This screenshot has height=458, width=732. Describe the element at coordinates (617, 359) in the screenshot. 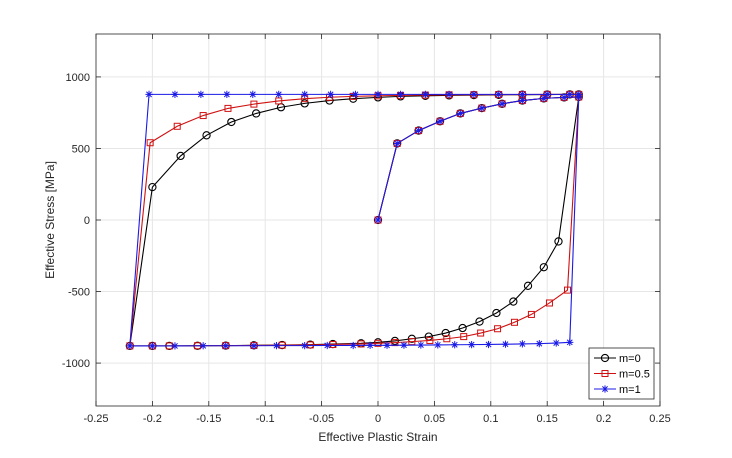

I see `legend-item-m-0: m=0` at that location.